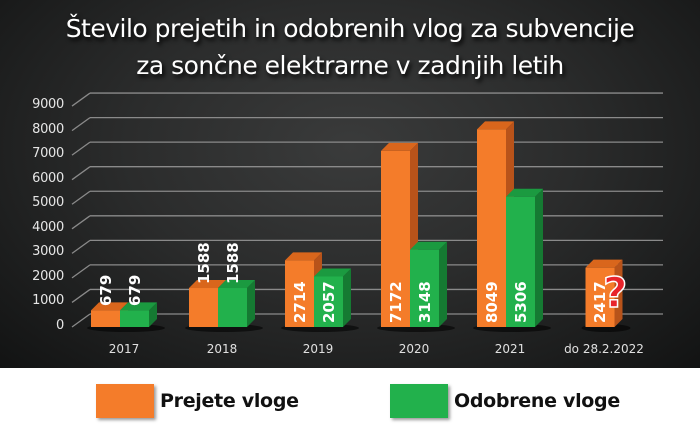 The image size is (700, 424). What do you see at coordinates (48, 178) in the screenshot?
I see `y-tick-label: 6000` at bounding box center [48, 178].